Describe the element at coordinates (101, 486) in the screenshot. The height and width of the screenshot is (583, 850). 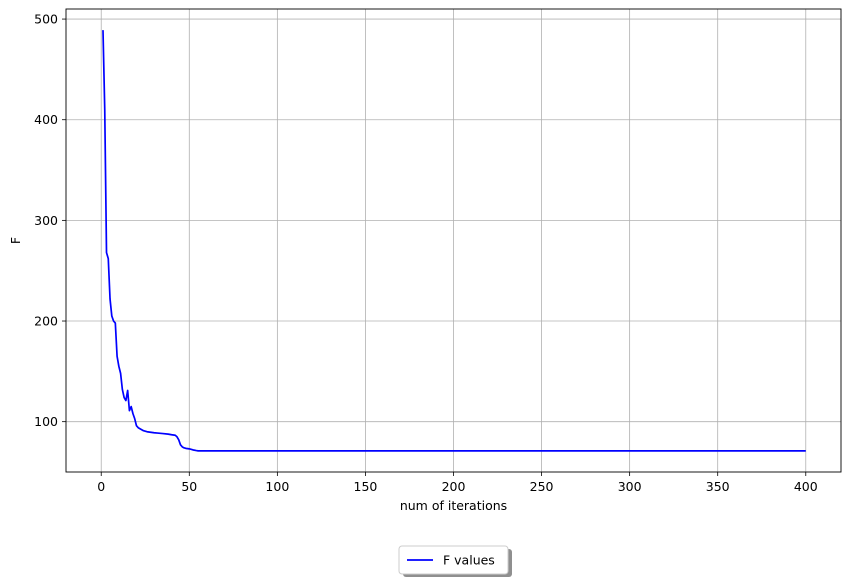
I see `x-tick-label: 0` at that location.